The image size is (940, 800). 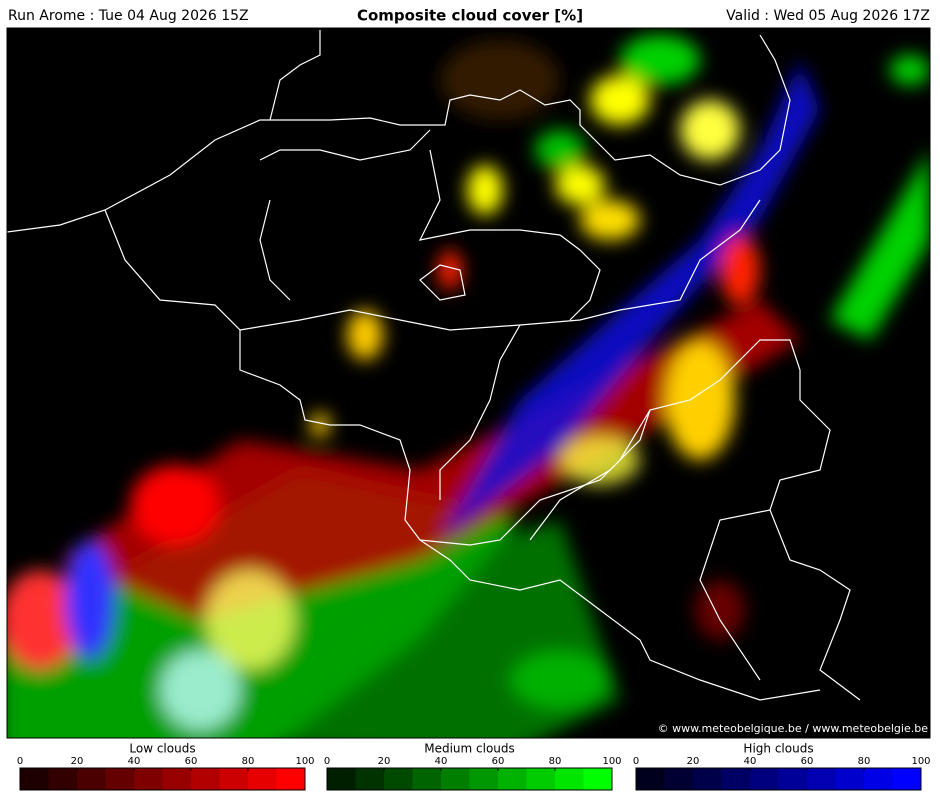 I want to click on legend-title: Low clouds, so click(x=162, y=749).